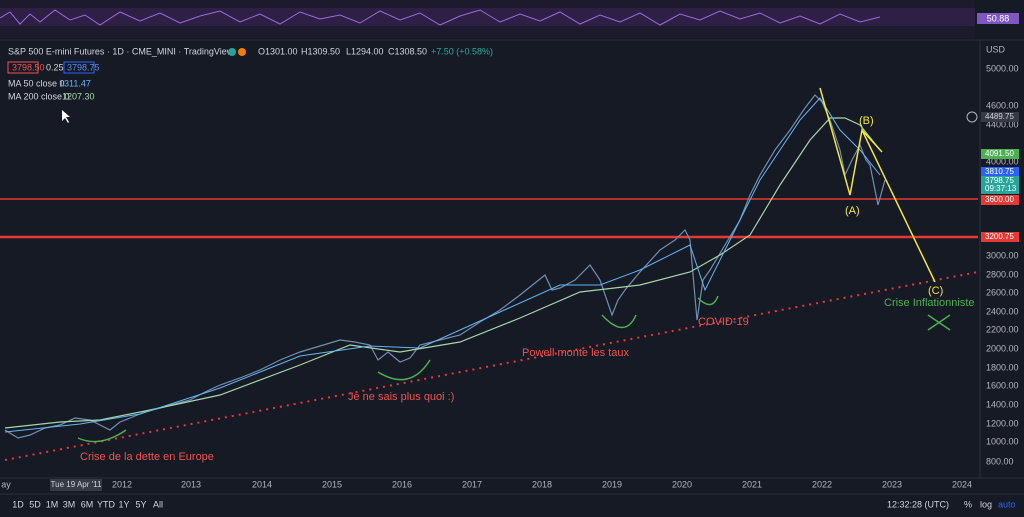 The height and width of the screenshot is (517, 1024). What do you see at coordinates (140, 504) in the screenshot?
I see `range-button: 5Y` at bounding box center [140, 504].